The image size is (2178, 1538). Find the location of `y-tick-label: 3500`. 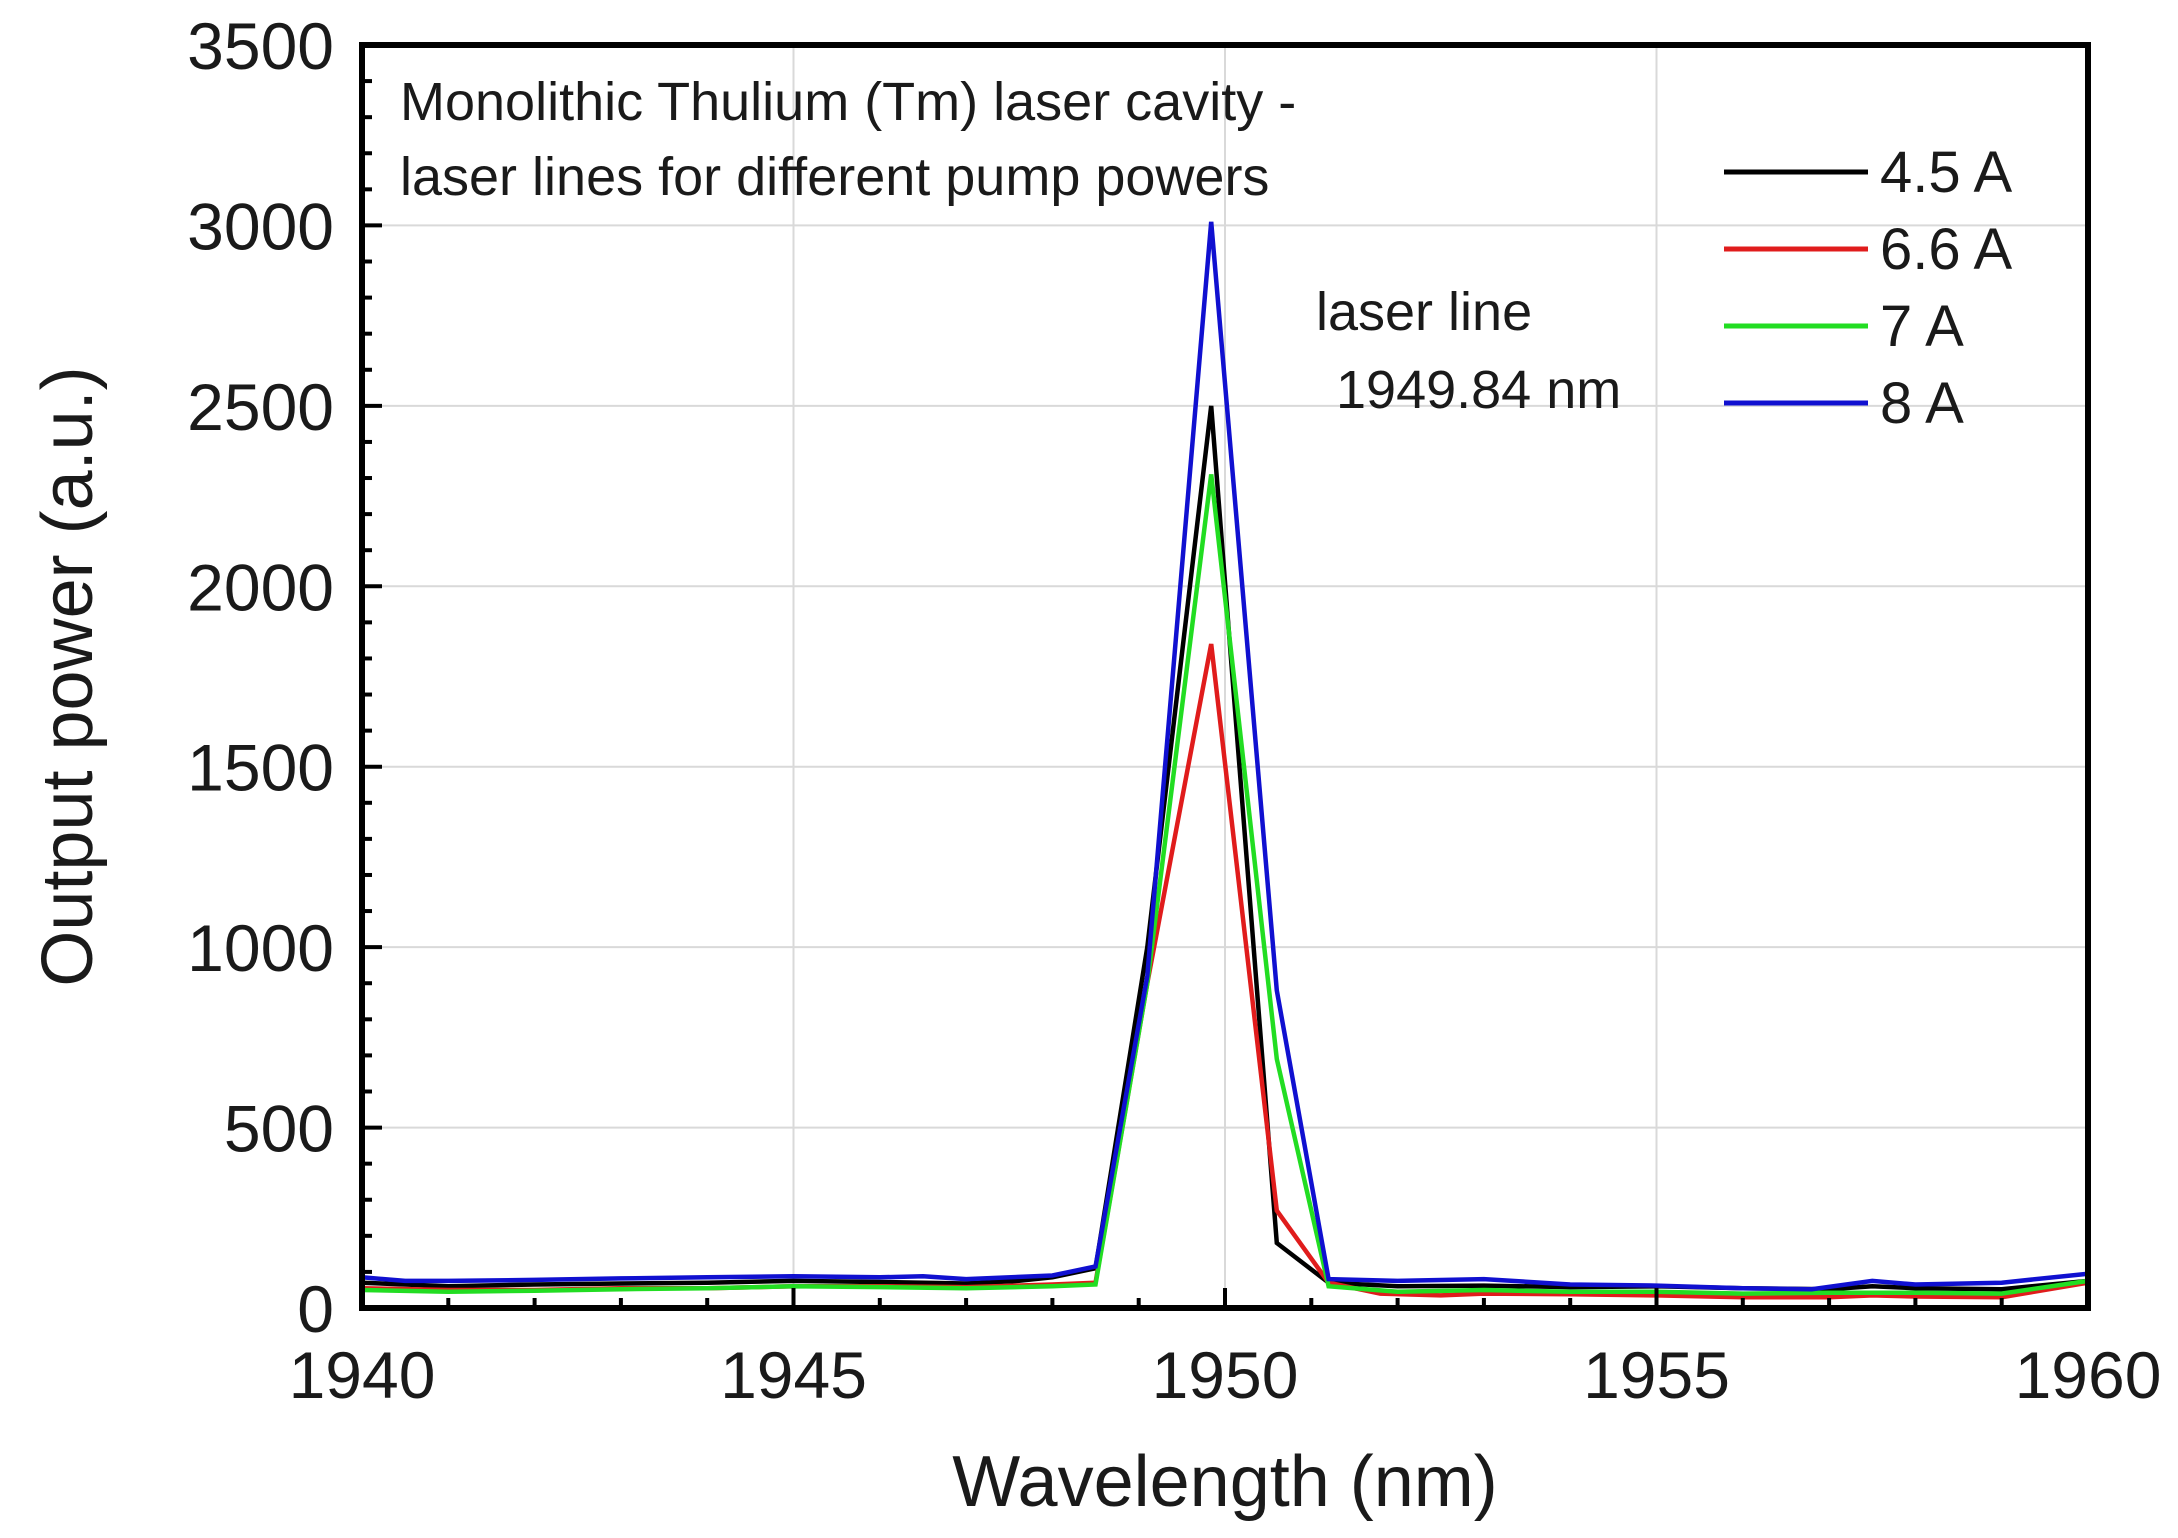

y-tick-label: 3500 is located at coordinates (260, 46).